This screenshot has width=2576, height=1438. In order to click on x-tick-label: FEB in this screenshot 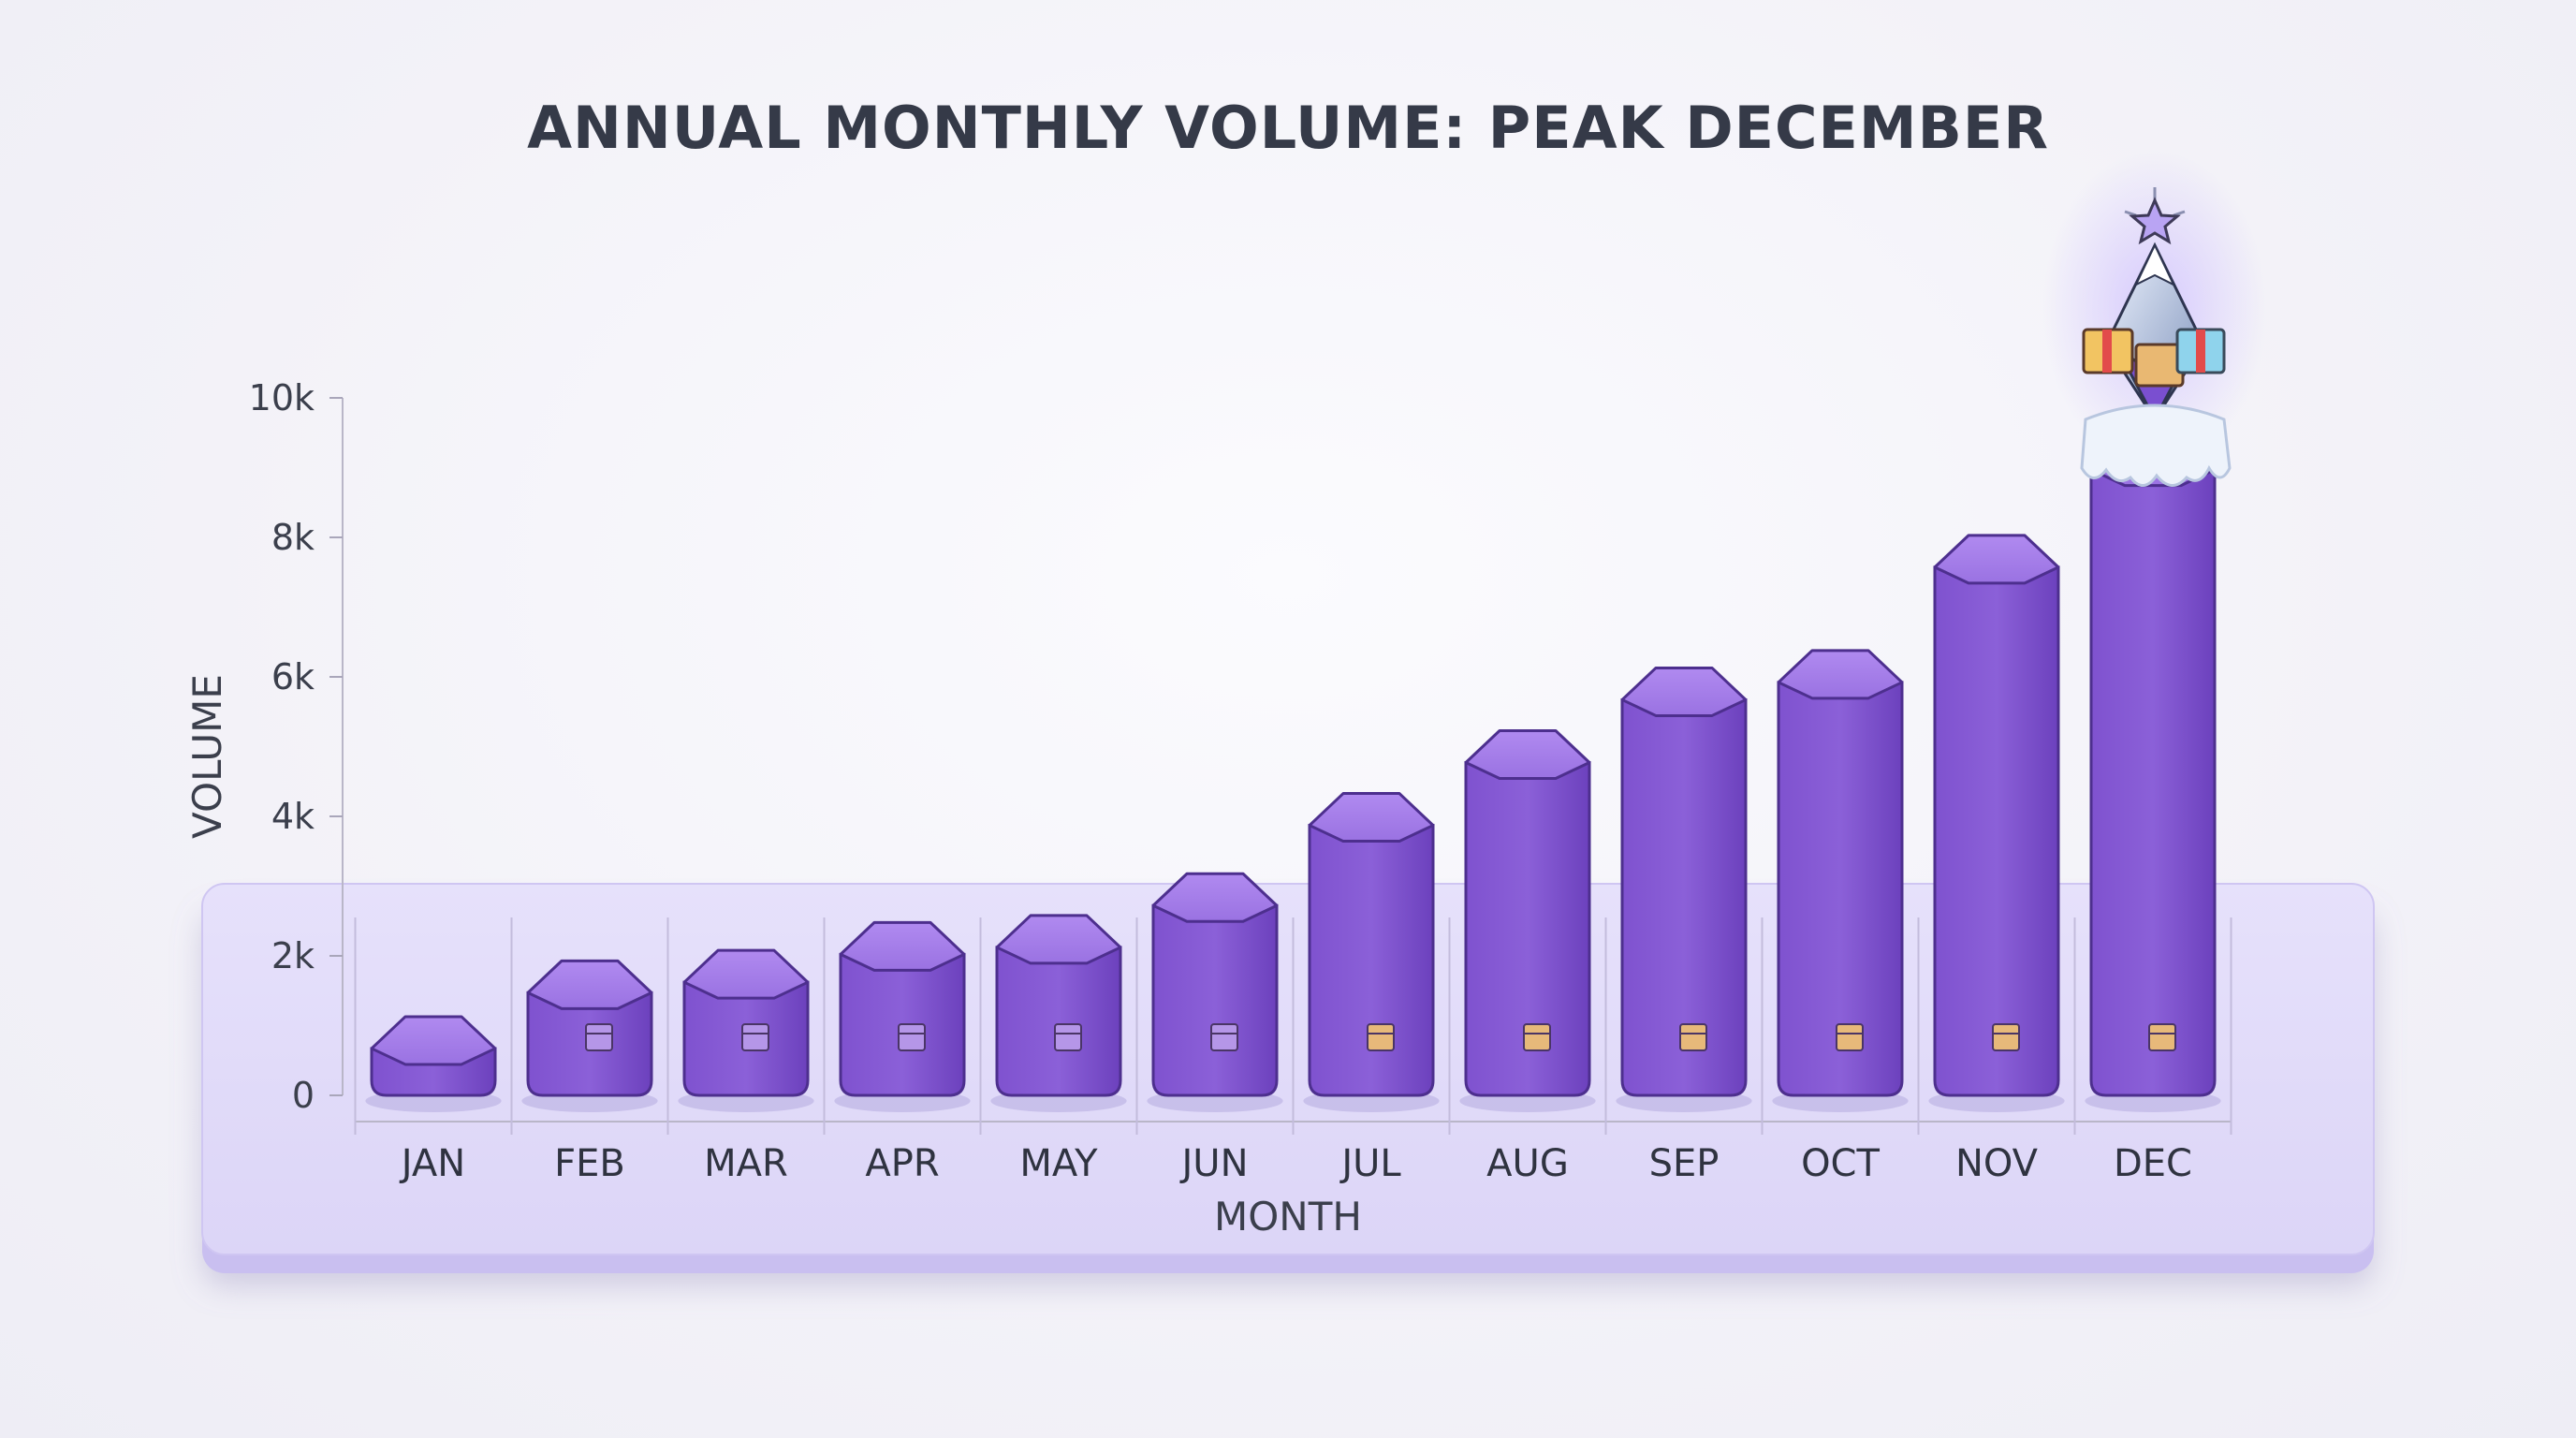, I will do `click(589, 1163)`.